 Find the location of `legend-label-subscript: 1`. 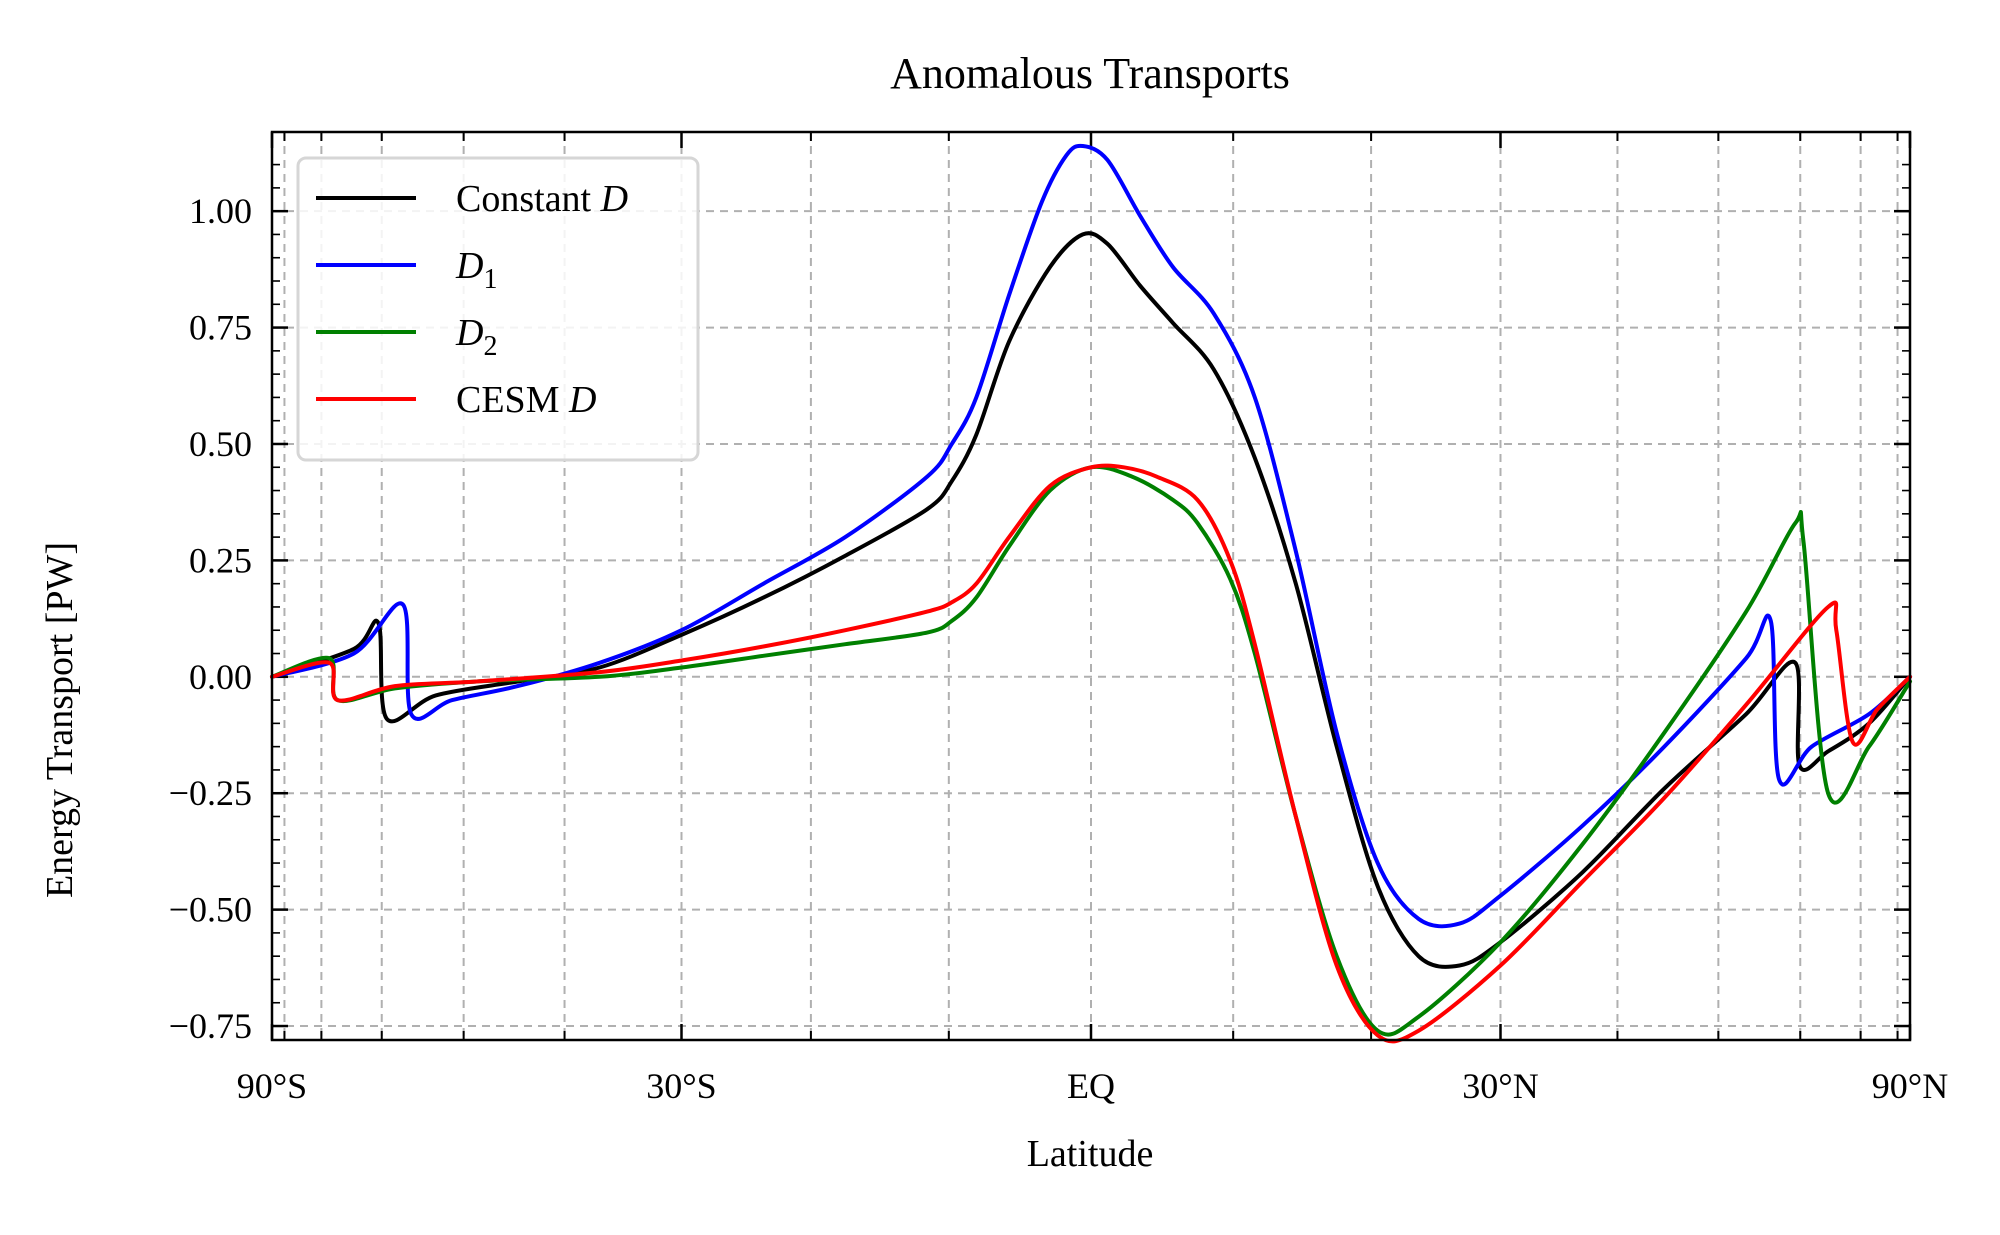

legend-label-subscript: 1 is located at coordinates (490, 279).